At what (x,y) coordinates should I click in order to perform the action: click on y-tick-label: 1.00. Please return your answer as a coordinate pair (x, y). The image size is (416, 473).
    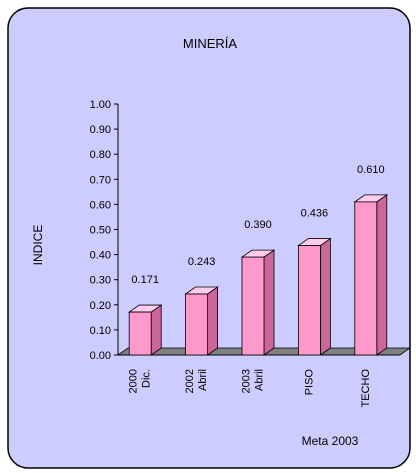
    Looking at the image, I should click on (100, 105).